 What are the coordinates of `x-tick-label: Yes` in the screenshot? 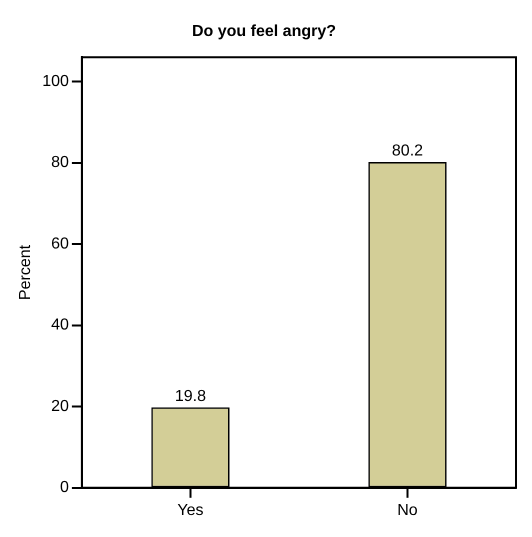 It's located at (190, 510).